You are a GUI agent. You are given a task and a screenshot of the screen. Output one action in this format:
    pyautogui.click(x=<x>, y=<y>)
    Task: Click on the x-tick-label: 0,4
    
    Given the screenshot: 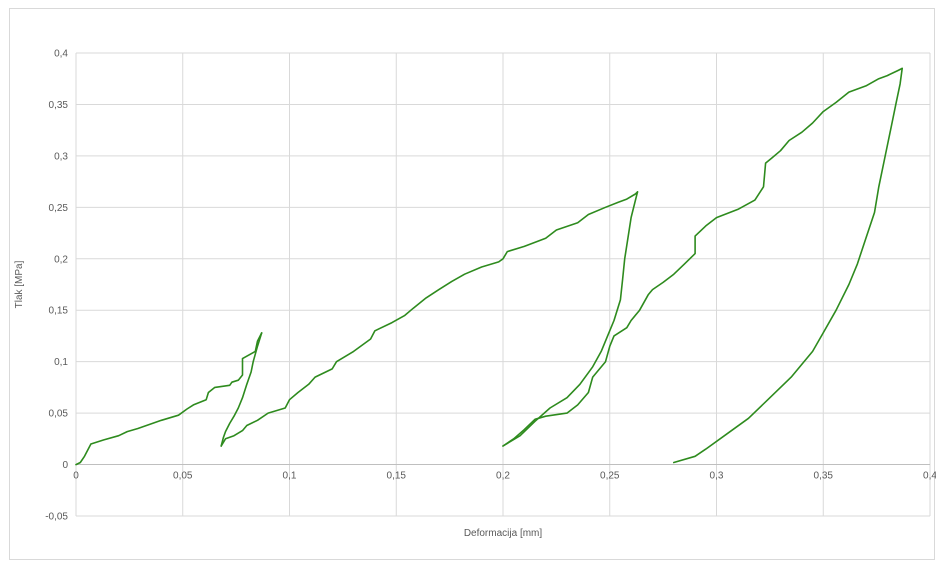 What is the action you would take?
    pyautogui.click(x=929, y=476)
    